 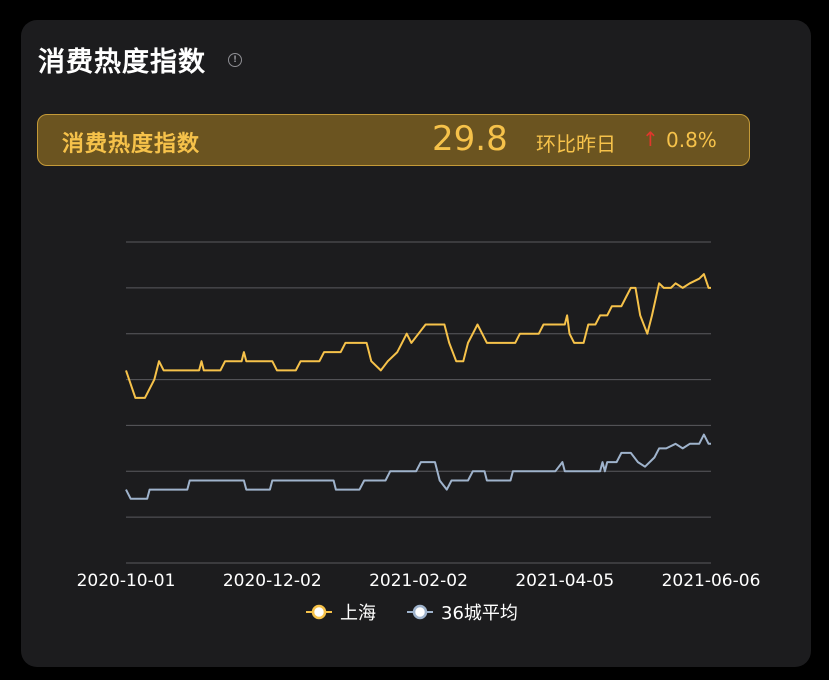 What do you see at coordinates (418, 466) in the screenshot?
I see `series-line-avg36` at bounding box center [418, 466].